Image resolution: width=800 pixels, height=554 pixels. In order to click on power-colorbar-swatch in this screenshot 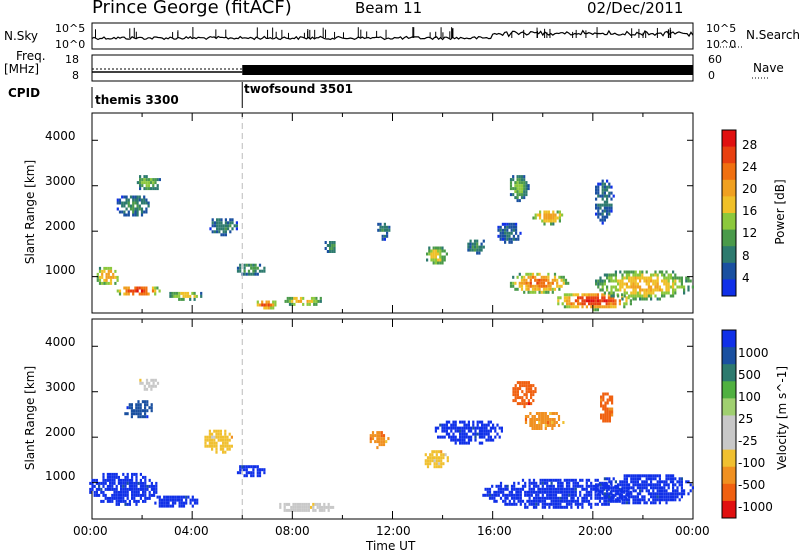, I will do `click(729, 238)`.